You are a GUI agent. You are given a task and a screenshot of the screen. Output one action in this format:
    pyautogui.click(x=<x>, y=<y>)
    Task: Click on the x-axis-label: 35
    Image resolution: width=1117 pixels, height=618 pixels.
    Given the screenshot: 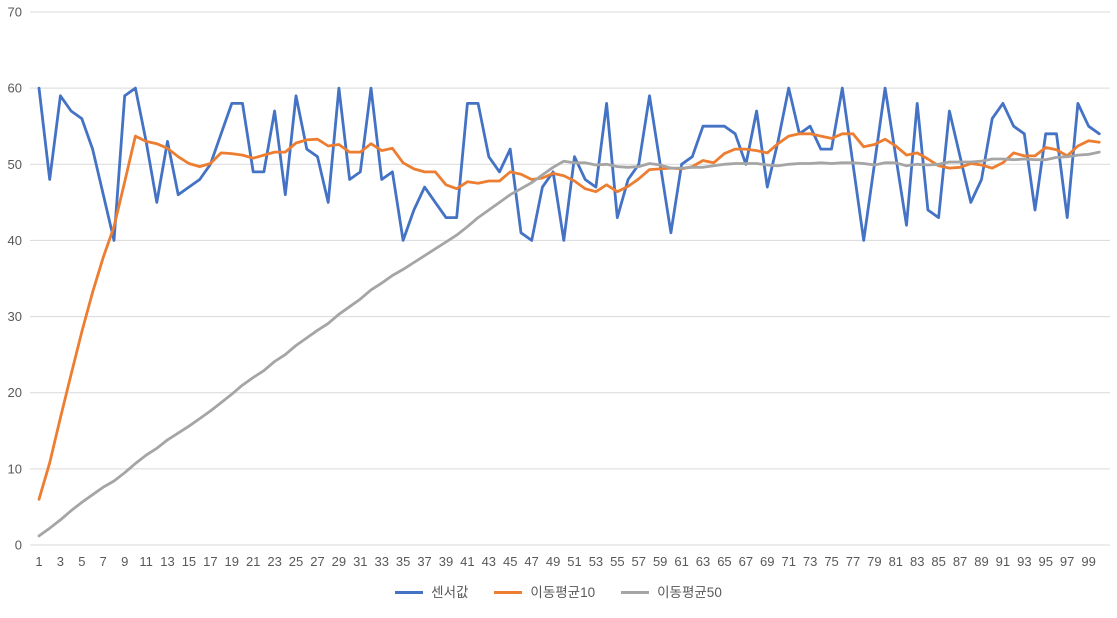 What is the action you would take?
    pyautogui.click(x=403, y=561)
    